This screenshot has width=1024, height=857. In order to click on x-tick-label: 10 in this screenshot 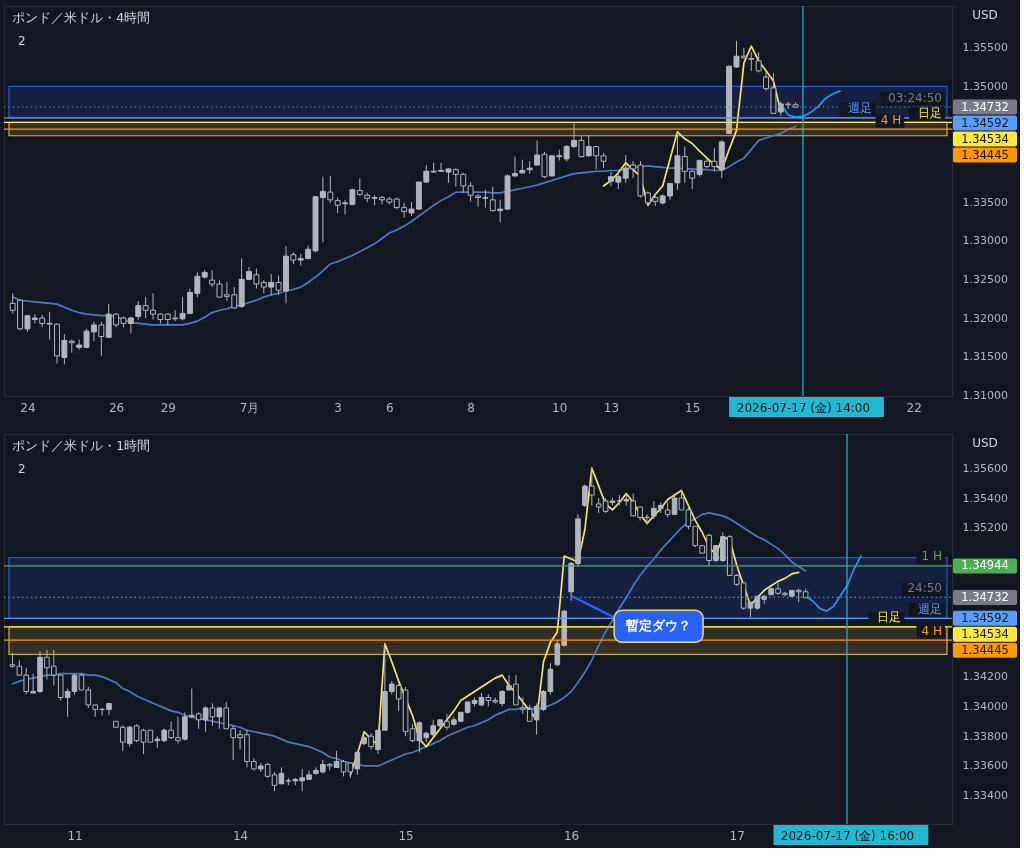, I will do `click(560, 407)`.